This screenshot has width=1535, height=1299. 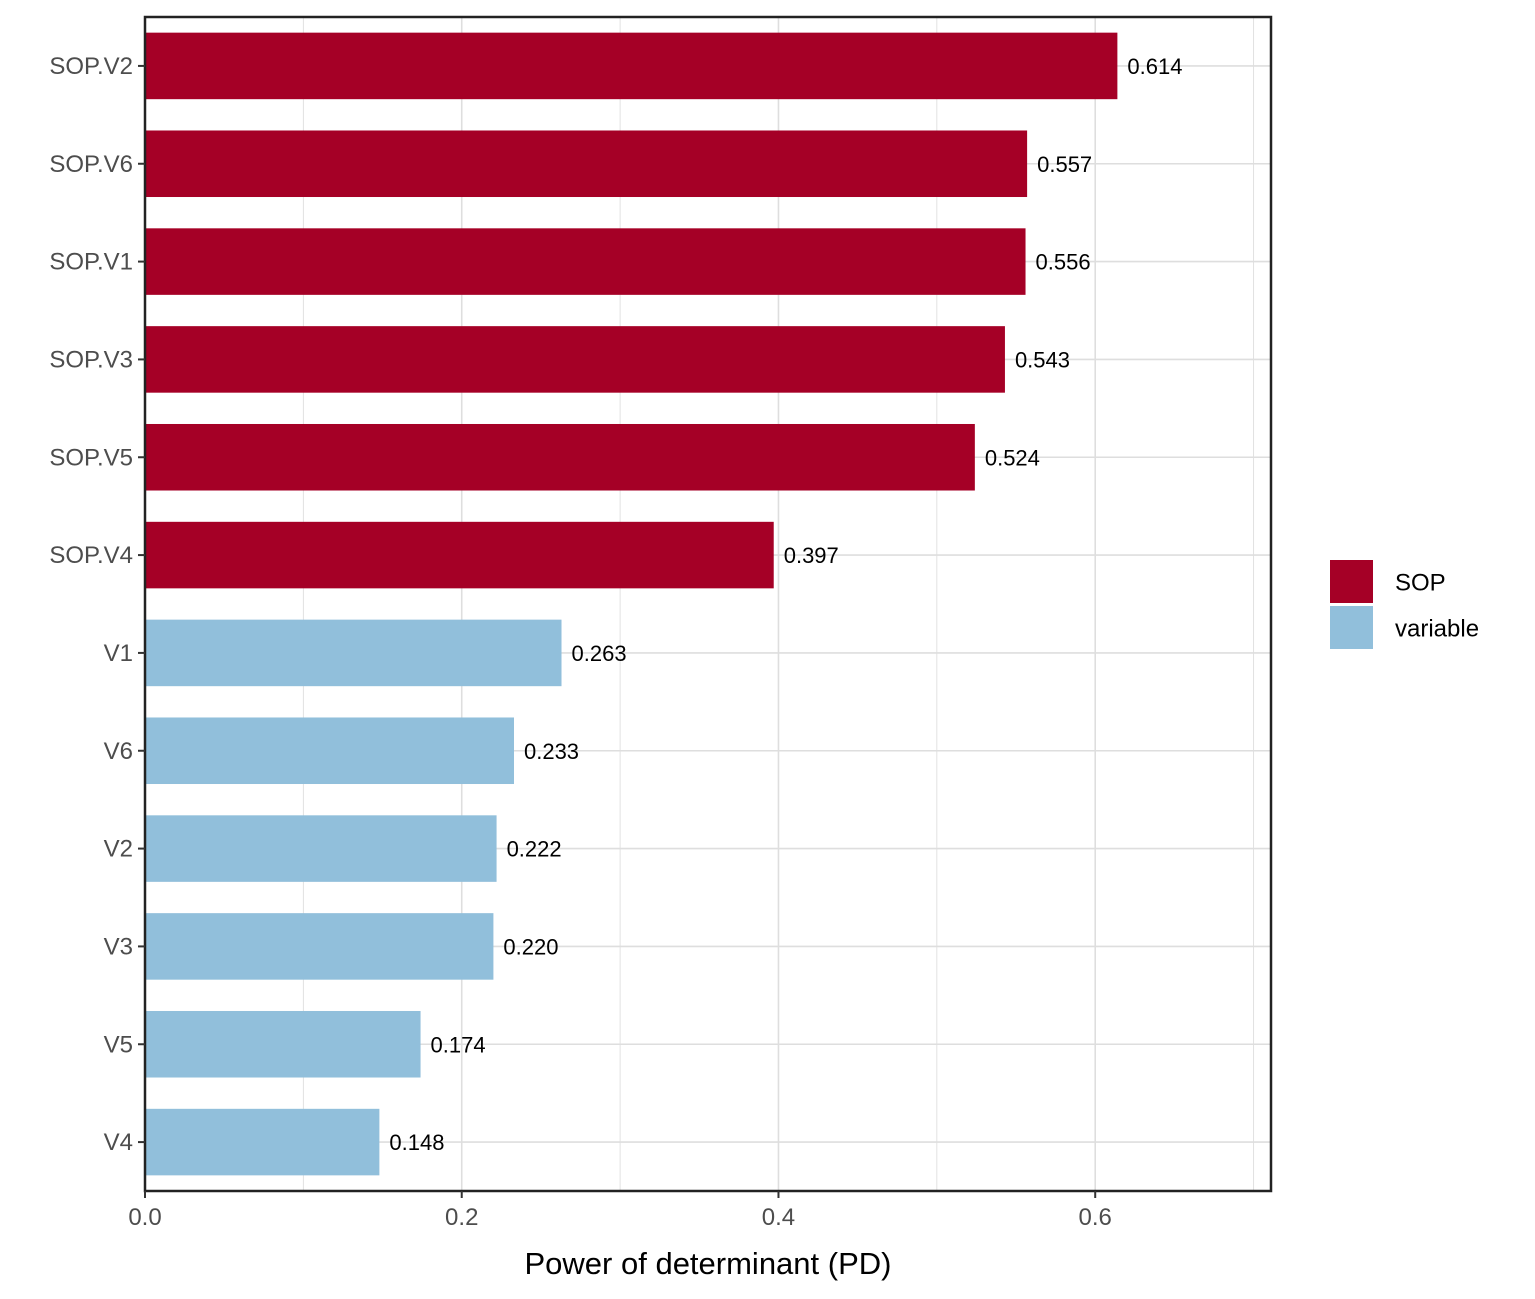 I want to click on x-axis: 0.0 0.2 0.4 0.6, so click(x=620, y=1211).